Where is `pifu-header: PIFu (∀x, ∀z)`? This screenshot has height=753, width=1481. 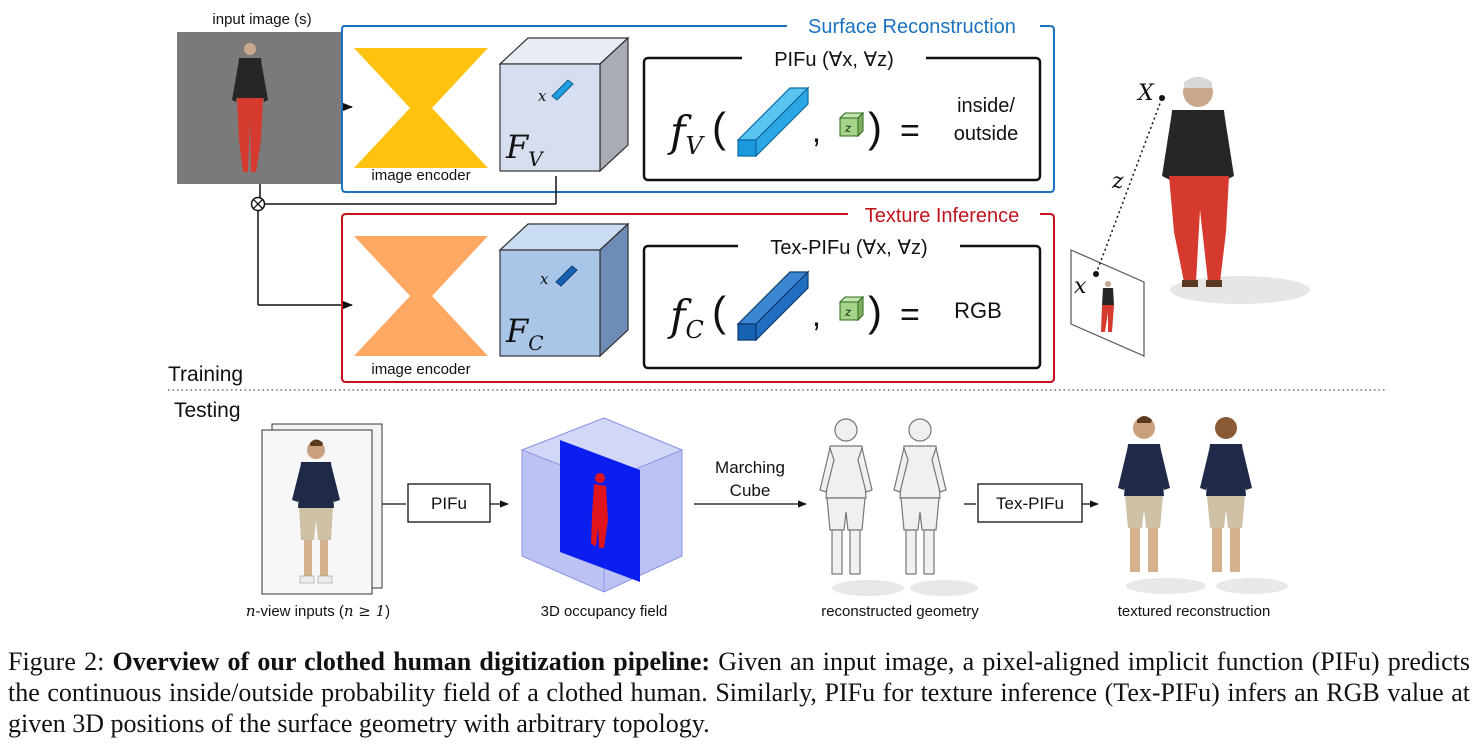 pifu-header: PIFu (∀x, ∀z) is located at coordinates (834, 60).